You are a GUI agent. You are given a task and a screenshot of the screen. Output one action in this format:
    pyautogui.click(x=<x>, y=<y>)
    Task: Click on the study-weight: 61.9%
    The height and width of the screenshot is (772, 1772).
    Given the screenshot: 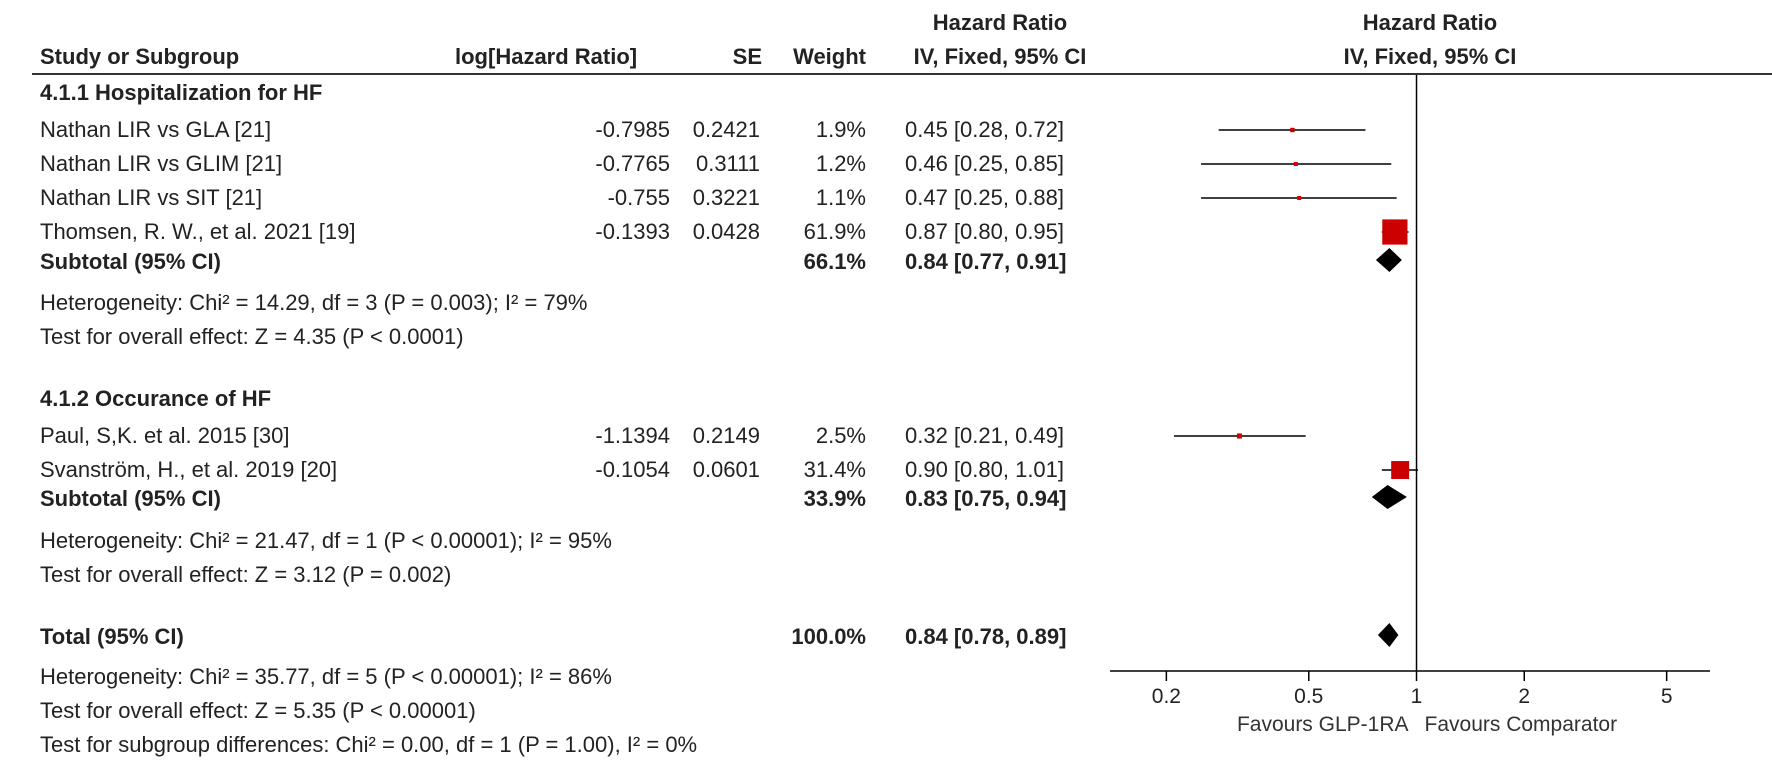 What is the action you would take?
    pyautogui.click(x=834, y=231)
    